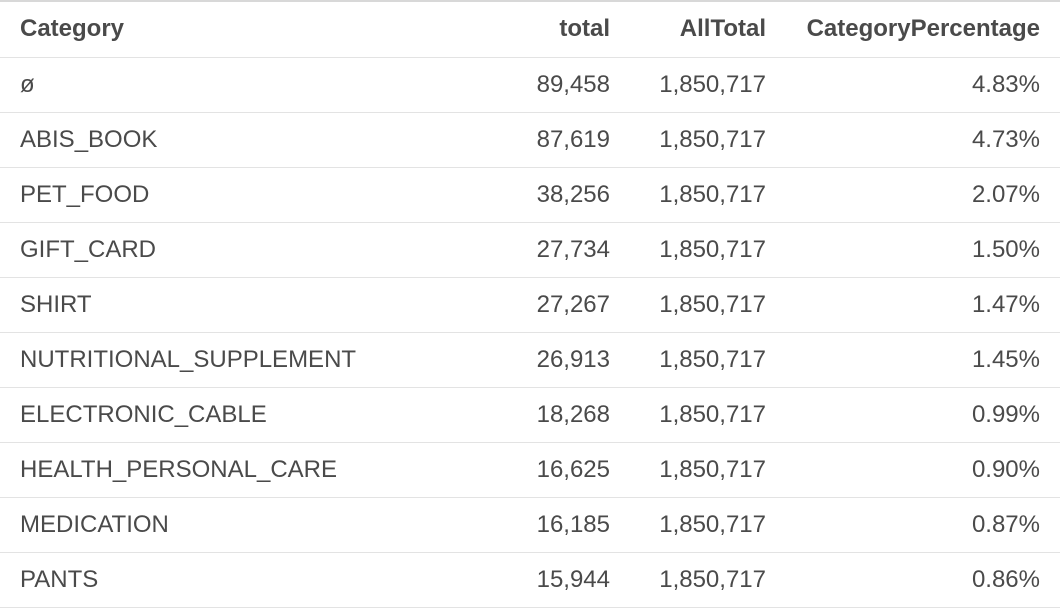 This screenshot has width=1060, height=614. What do you see at coordinates (220, 305) in the screenshot?
I see `cell-category: SHIRT` at bounding box center [220, 305].